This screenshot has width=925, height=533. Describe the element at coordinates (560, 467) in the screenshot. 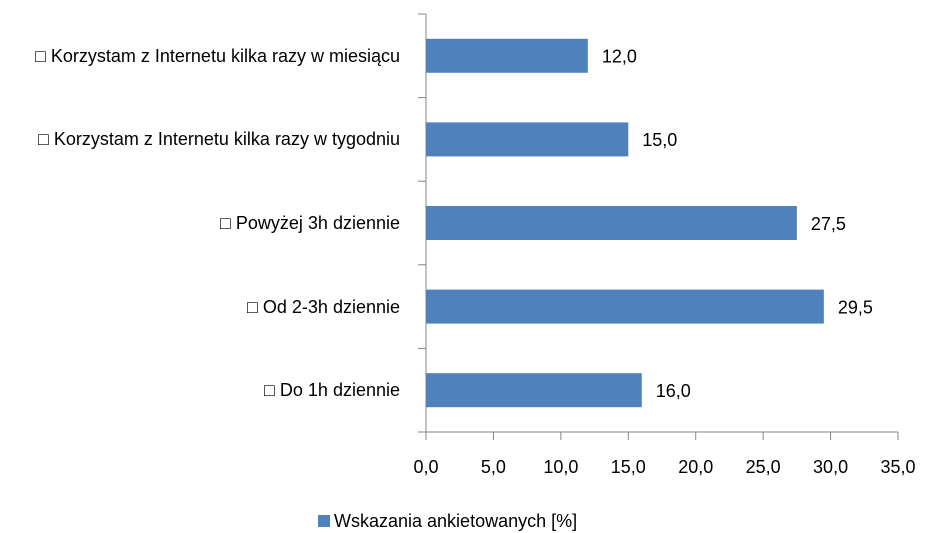

I see `x-tick-label: 10,0` at that location.